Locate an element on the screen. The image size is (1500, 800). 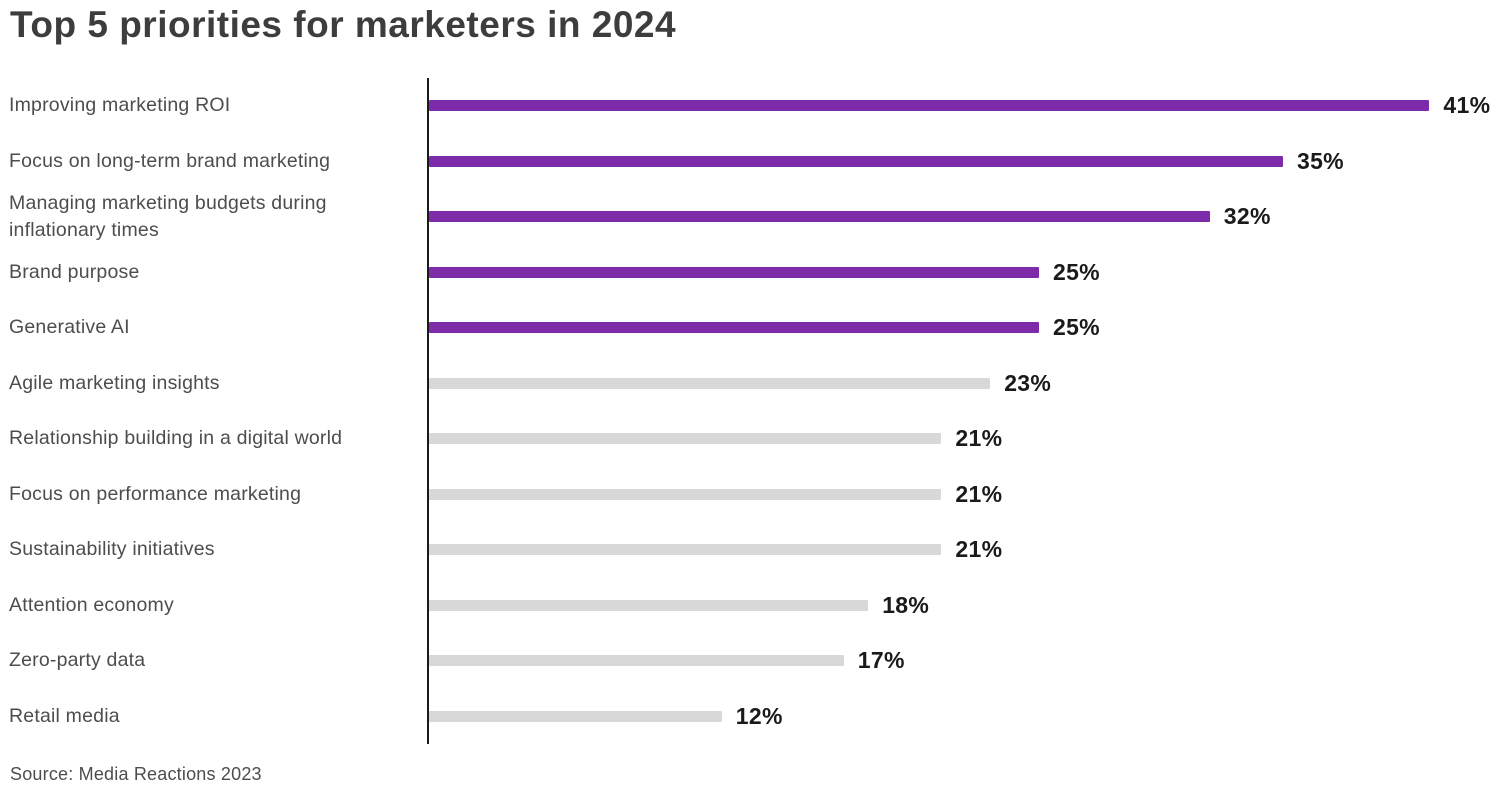
category-label: Relationship building in a digital world is located at coordinates (176, 438).